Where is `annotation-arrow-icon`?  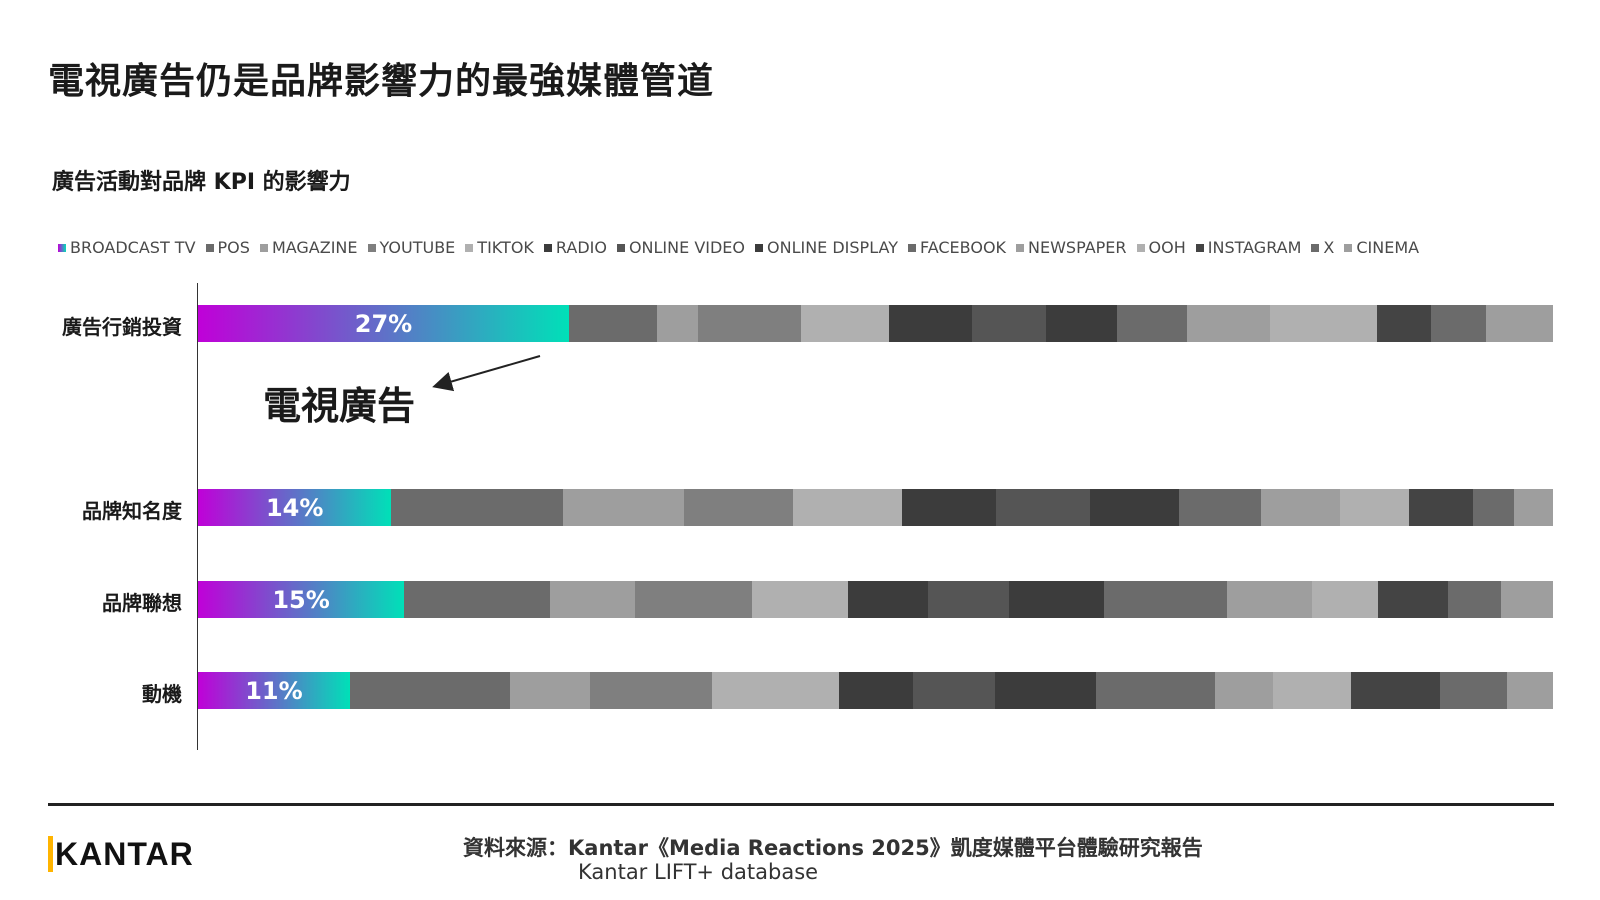
annotation-arrow-icon is located at coordinates (486, 373).